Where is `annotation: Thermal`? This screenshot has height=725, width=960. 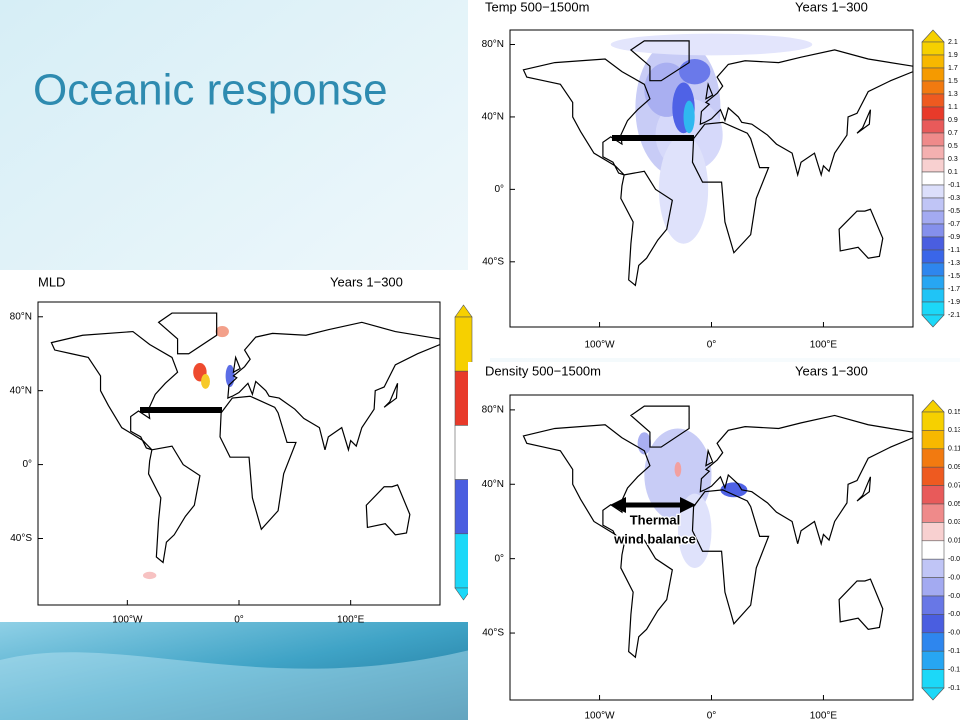 annotation: Thermal is located at coordinates (655, 519).